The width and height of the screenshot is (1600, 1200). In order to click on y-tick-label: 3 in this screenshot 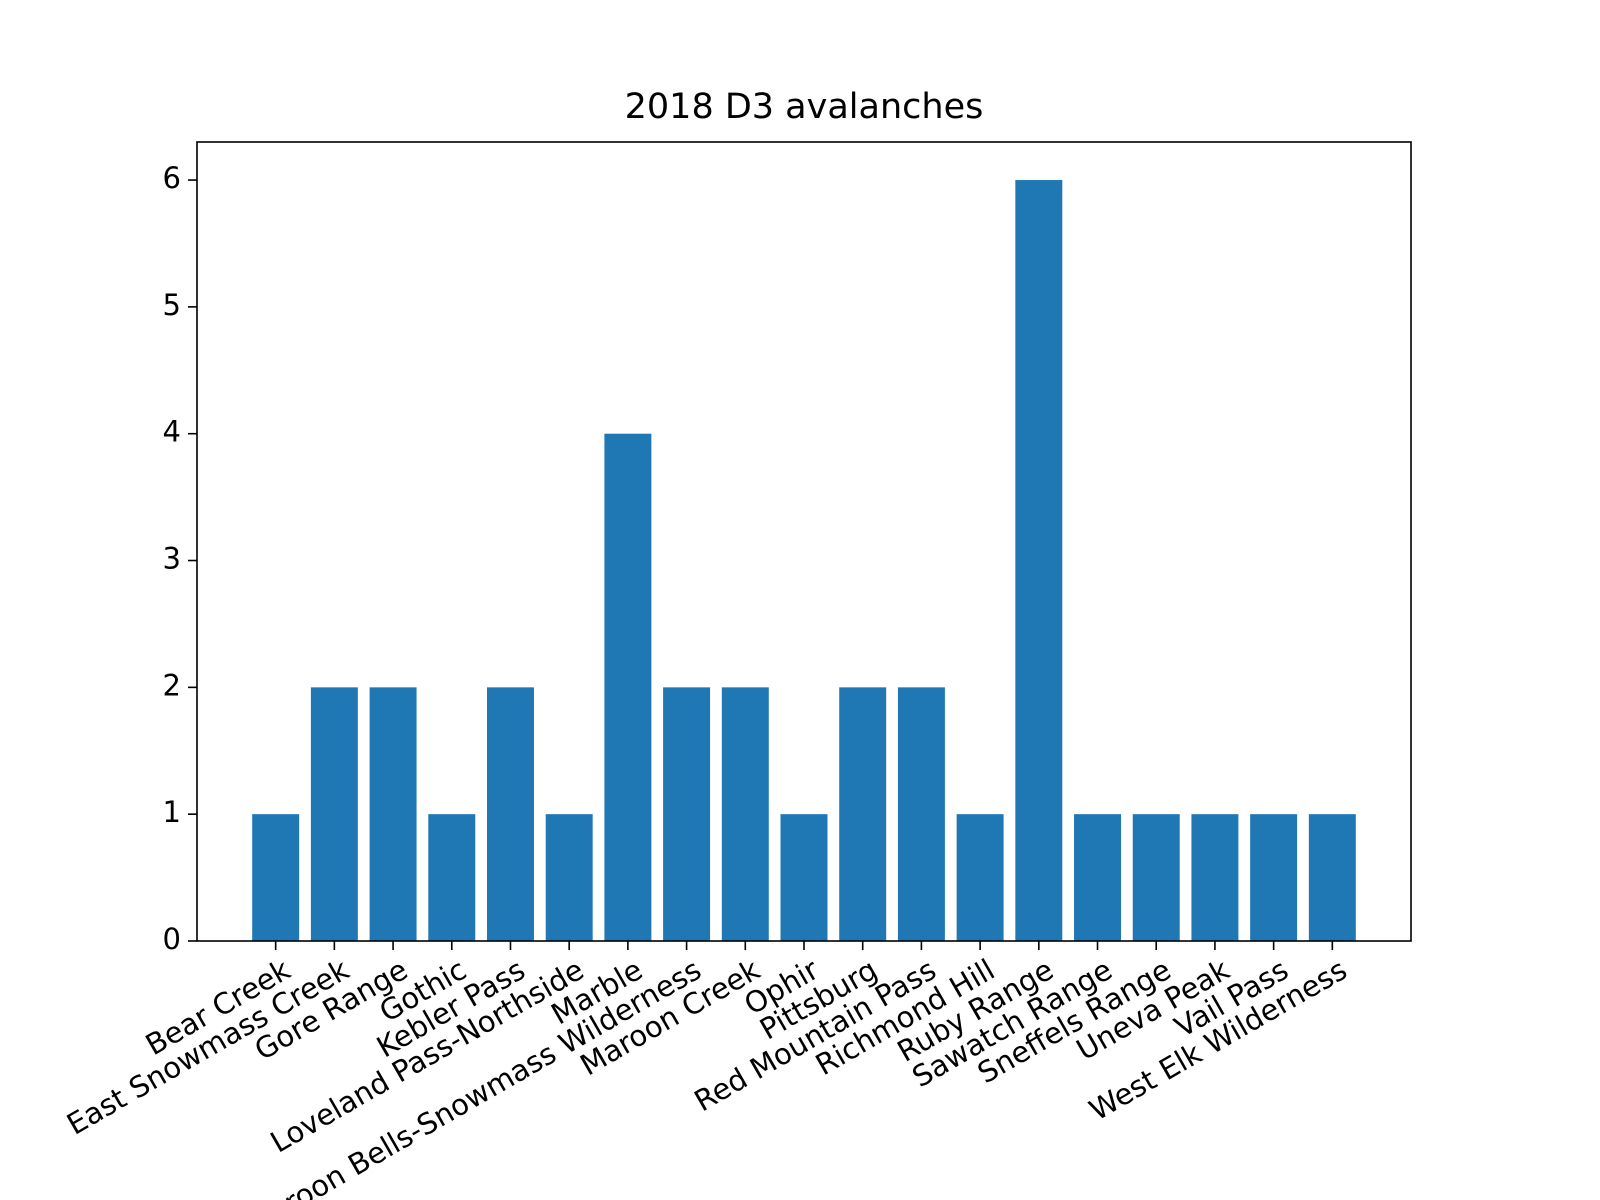, I will do `click(172, 559)`.